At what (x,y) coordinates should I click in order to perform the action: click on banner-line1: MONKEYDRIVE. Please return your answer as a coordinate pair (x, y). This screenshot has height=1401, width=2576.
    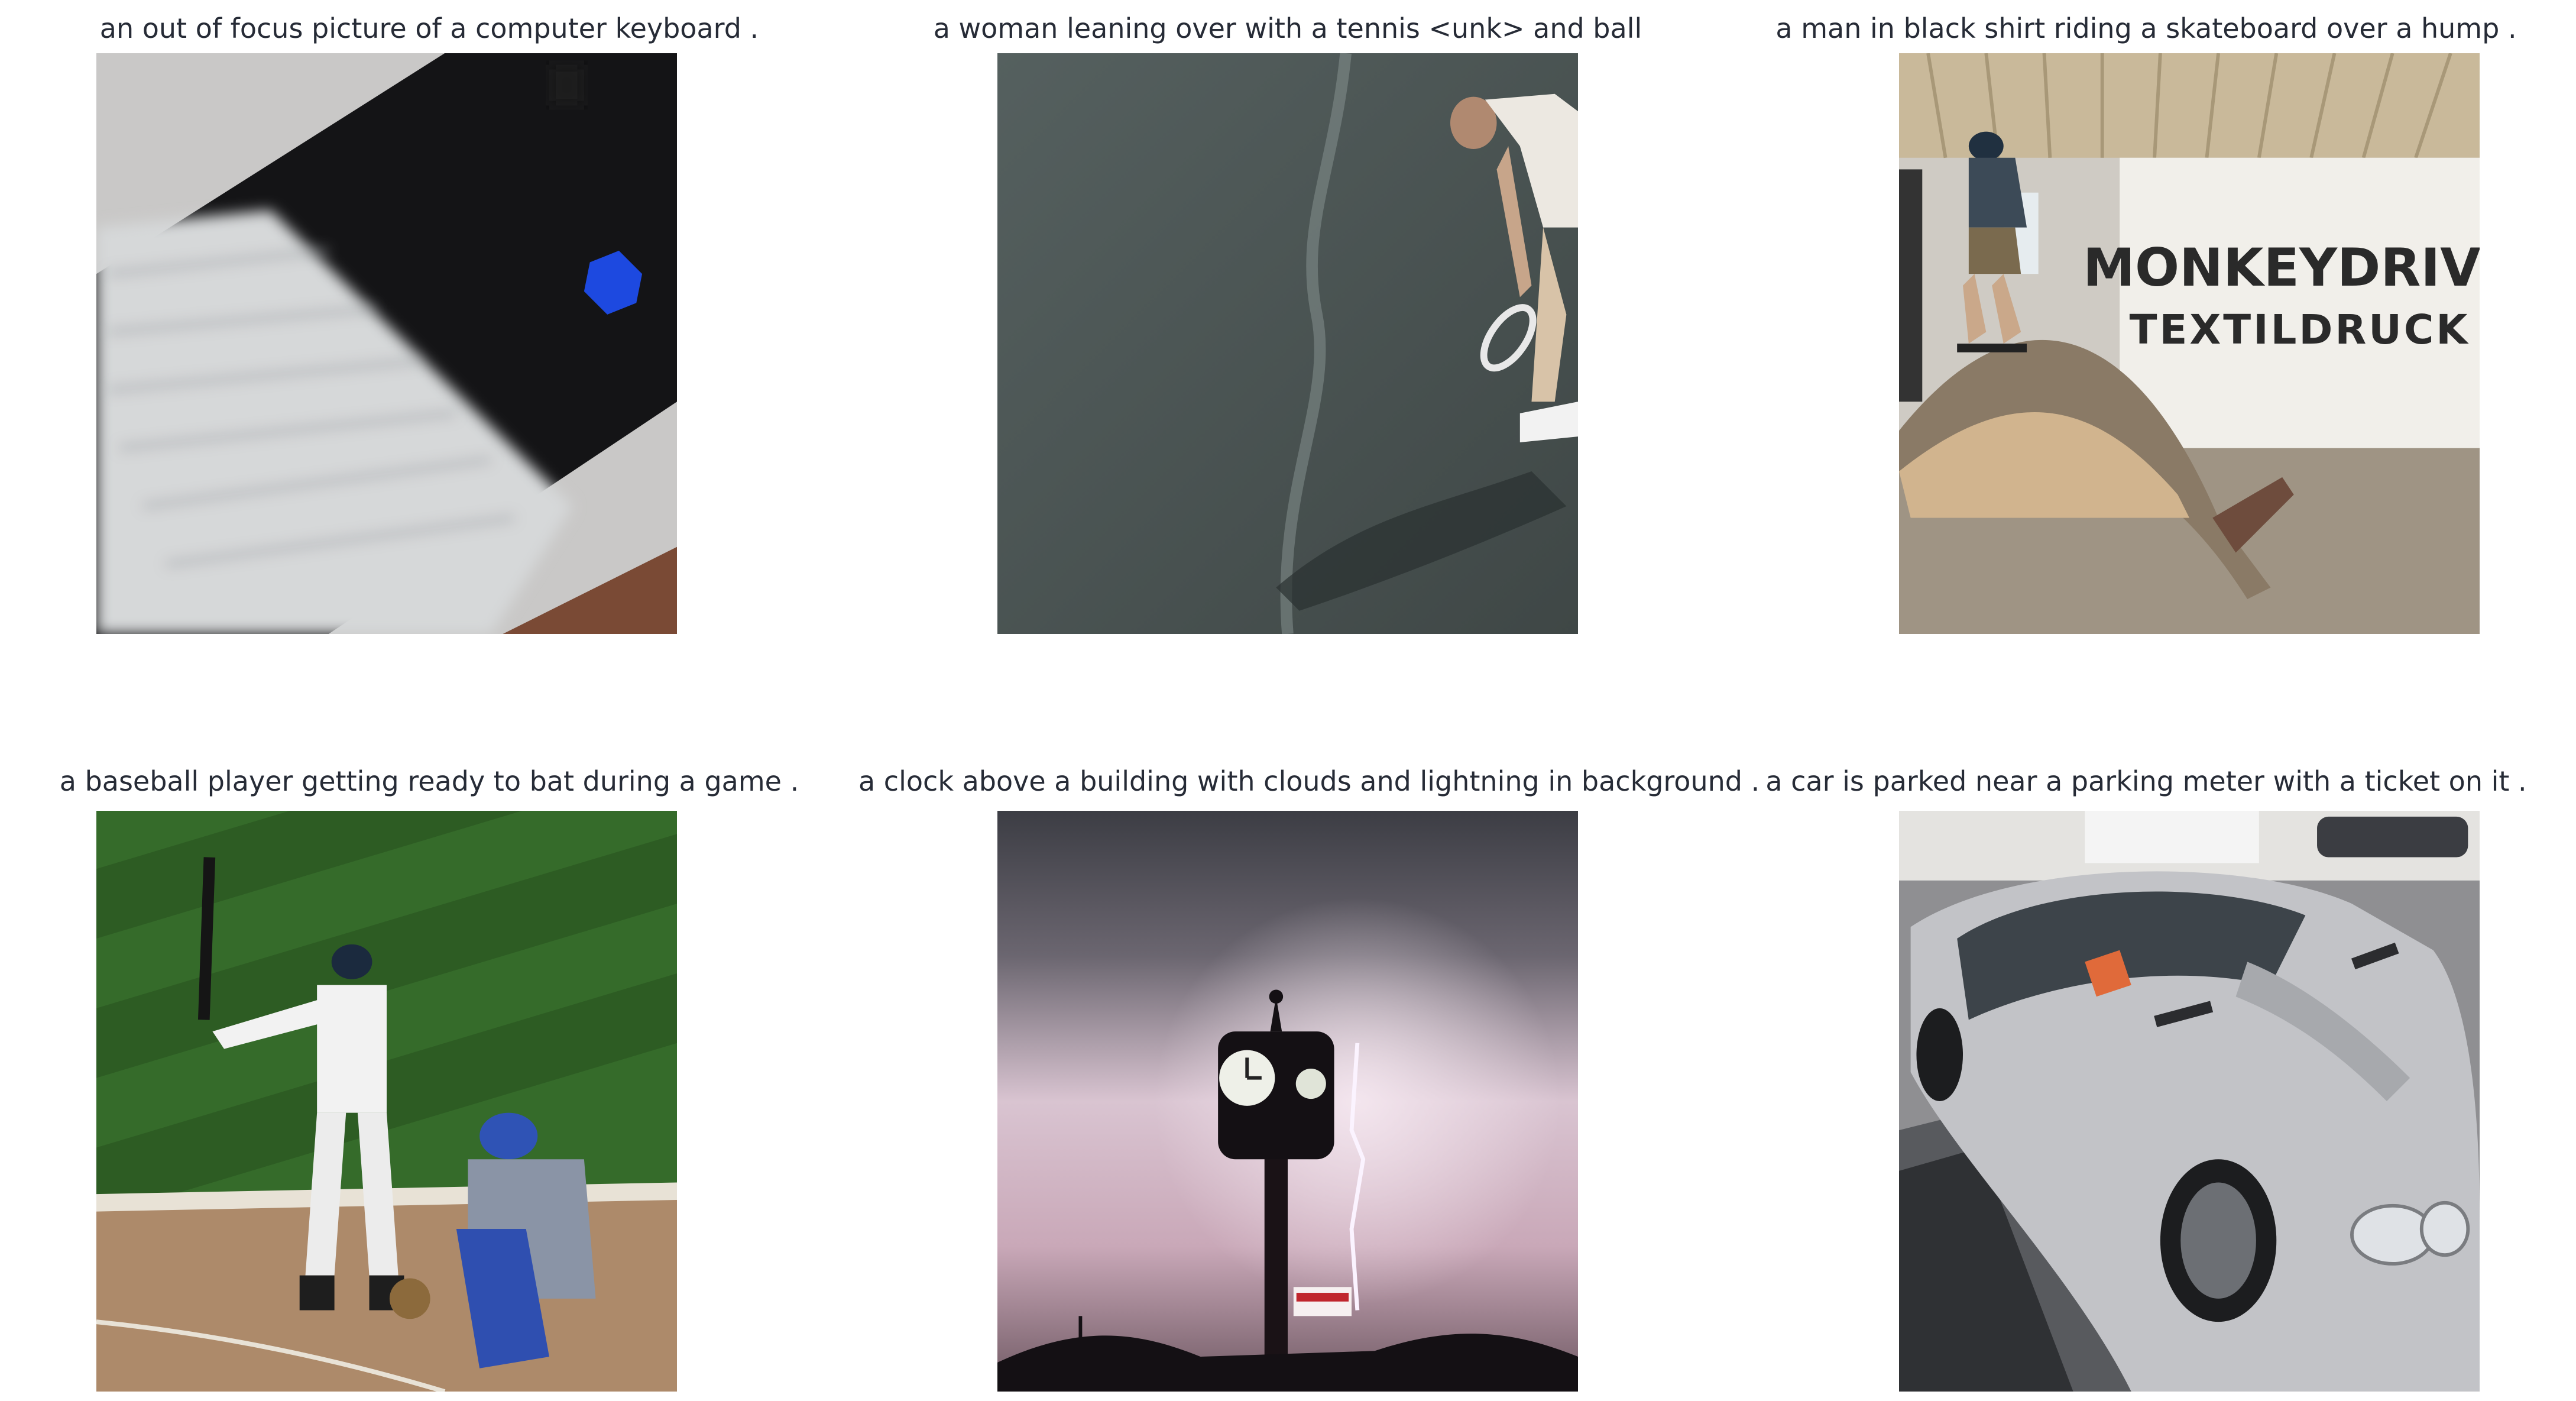
    Looking at the image, I should click on (2281, 267).